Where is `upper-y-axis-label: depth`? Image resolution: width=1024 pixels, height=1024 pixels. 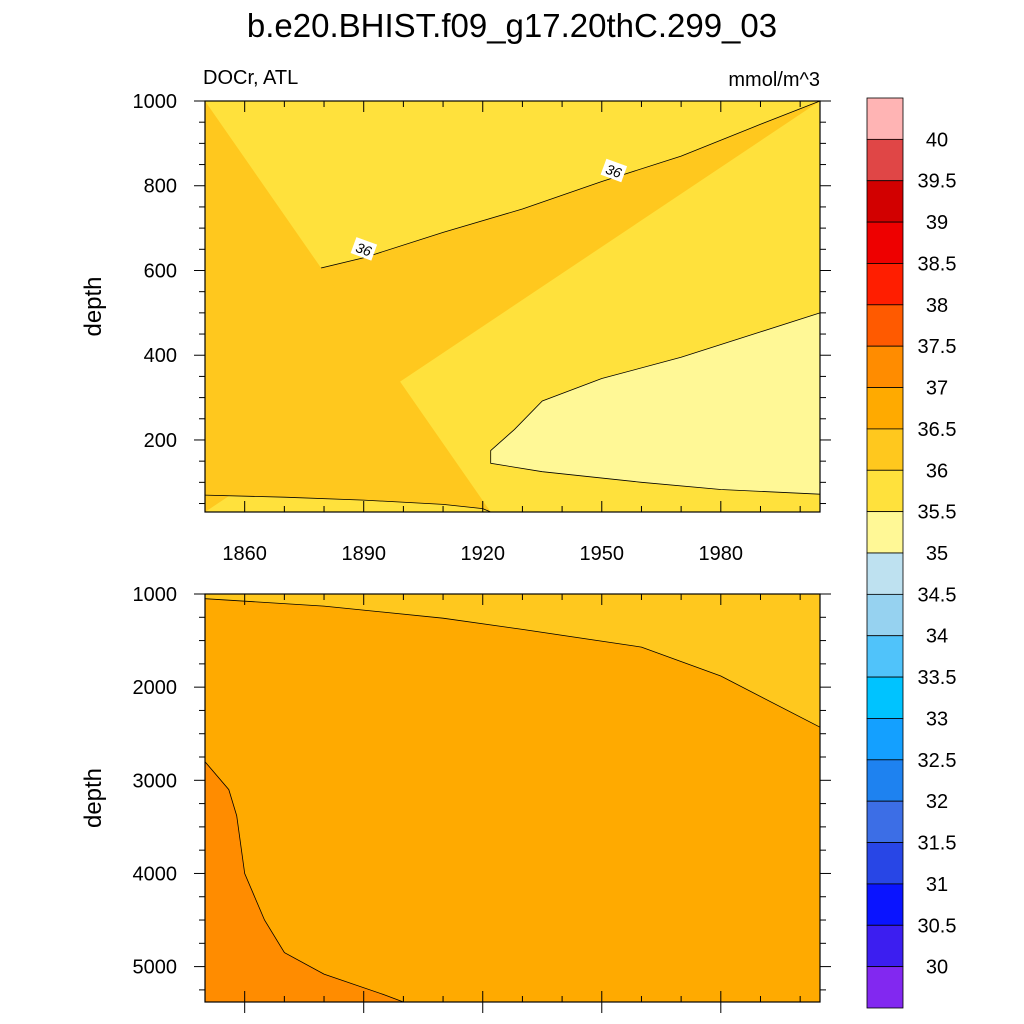
upper-y-axis-label: depth is located at coordinates (93, 306).